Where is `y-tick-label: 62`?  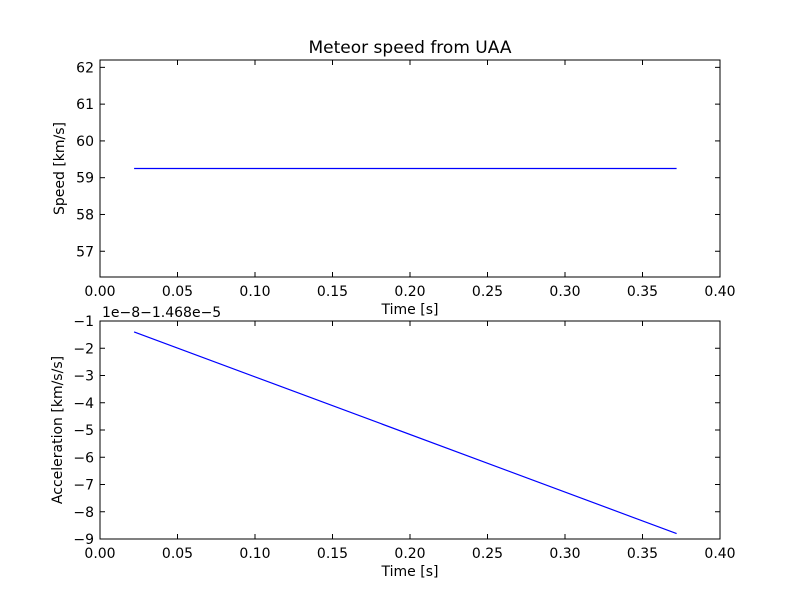
y-tick-label: 62 is located at coordinates (85, 68).